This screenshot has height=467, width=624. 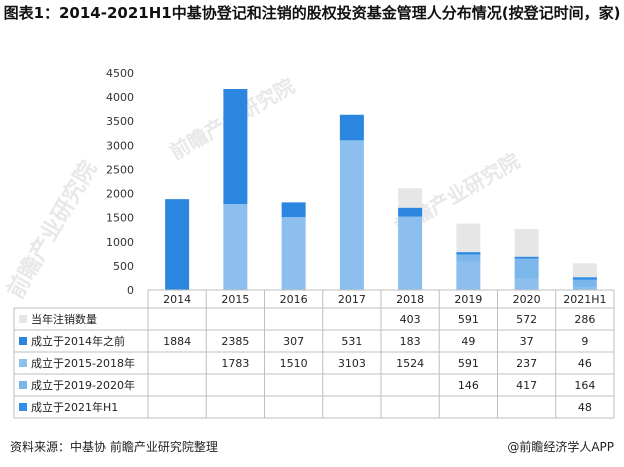 What do you see at coordinates (468, 299) in the screenshot?
I see `x-tick-label: 2019` at bounding box center [468, 299].